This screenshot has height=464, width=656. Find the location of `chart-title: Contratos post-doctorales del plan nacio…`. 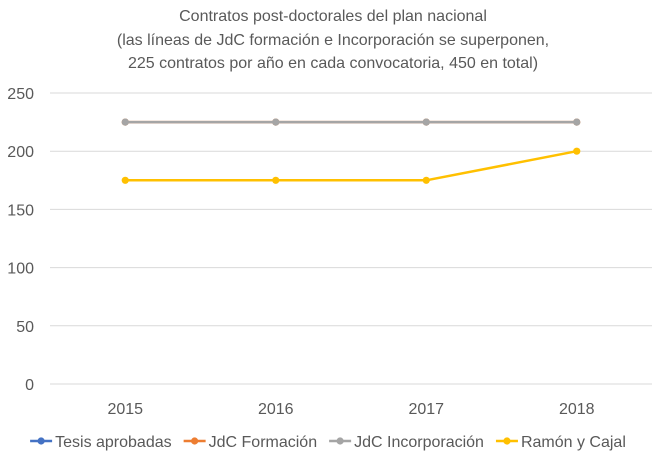

chart-title: Contratos post-doctorales del plan nacio… is located at coordinates (333, 40).